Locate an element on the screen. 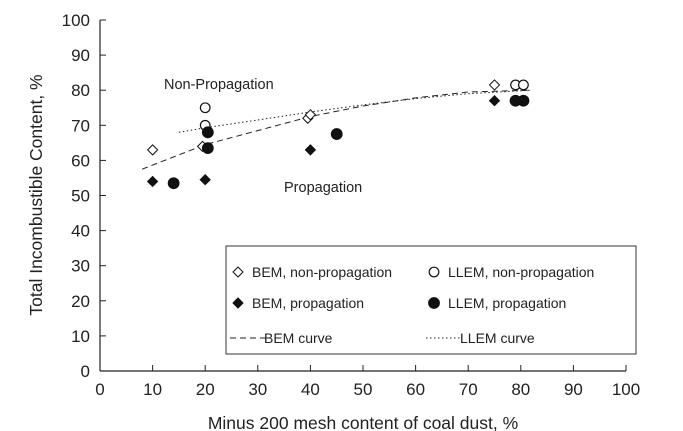  annotation-layer: Non-Propagation Propagation is located at coordinates (263, 136).